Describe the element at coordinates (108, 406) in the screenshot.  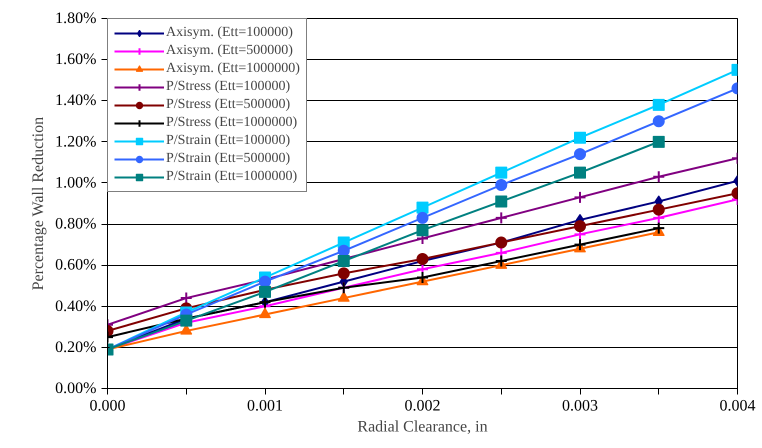
I see `x-tick-label: 0.000` at that location.